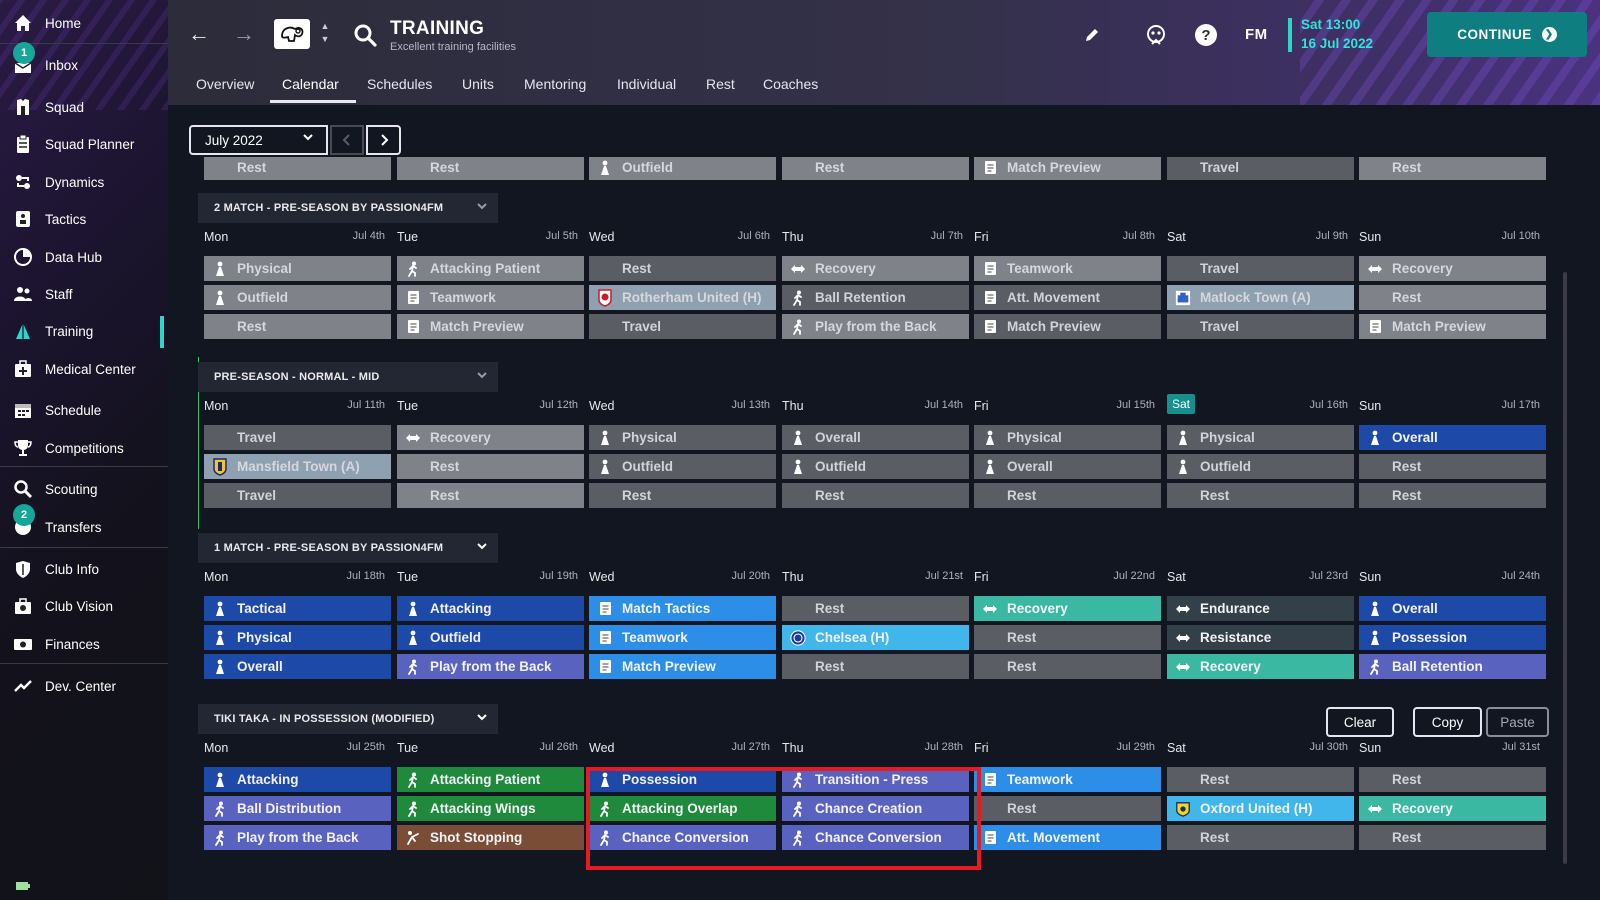  What do you see at coordinates (791, 84) in the screenshot?
I see `tab-coaches: Coaches` at bounding box center [791, 84].